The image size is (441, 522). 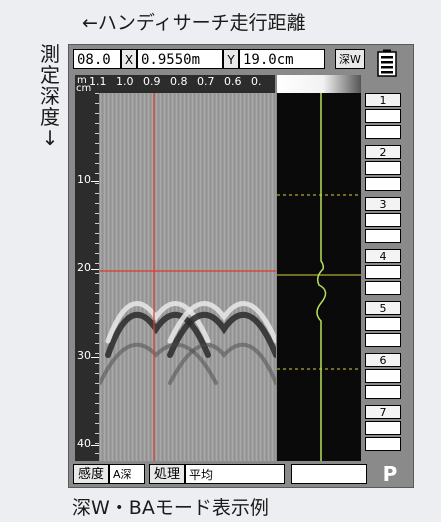 What do you see at coordinates (167, 474) in the screenshot?
I see `processing-label: 処理` at bounding box center [167, 474].